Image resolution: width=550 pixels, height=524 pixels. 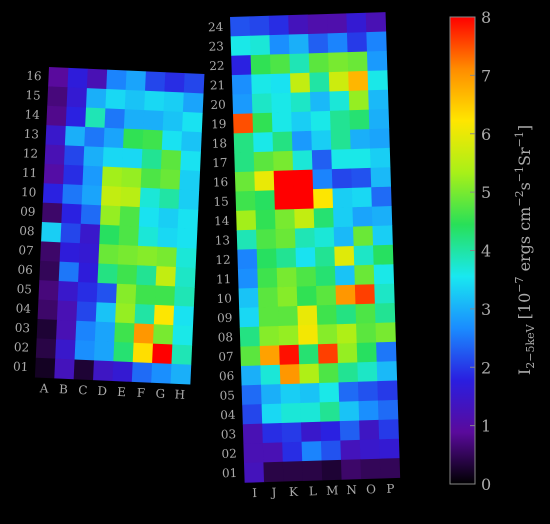 What do you see at coordinates (92, 195) in the screenshot?
I see `heatmap-cell-C10` at bounding box center [92, 195].